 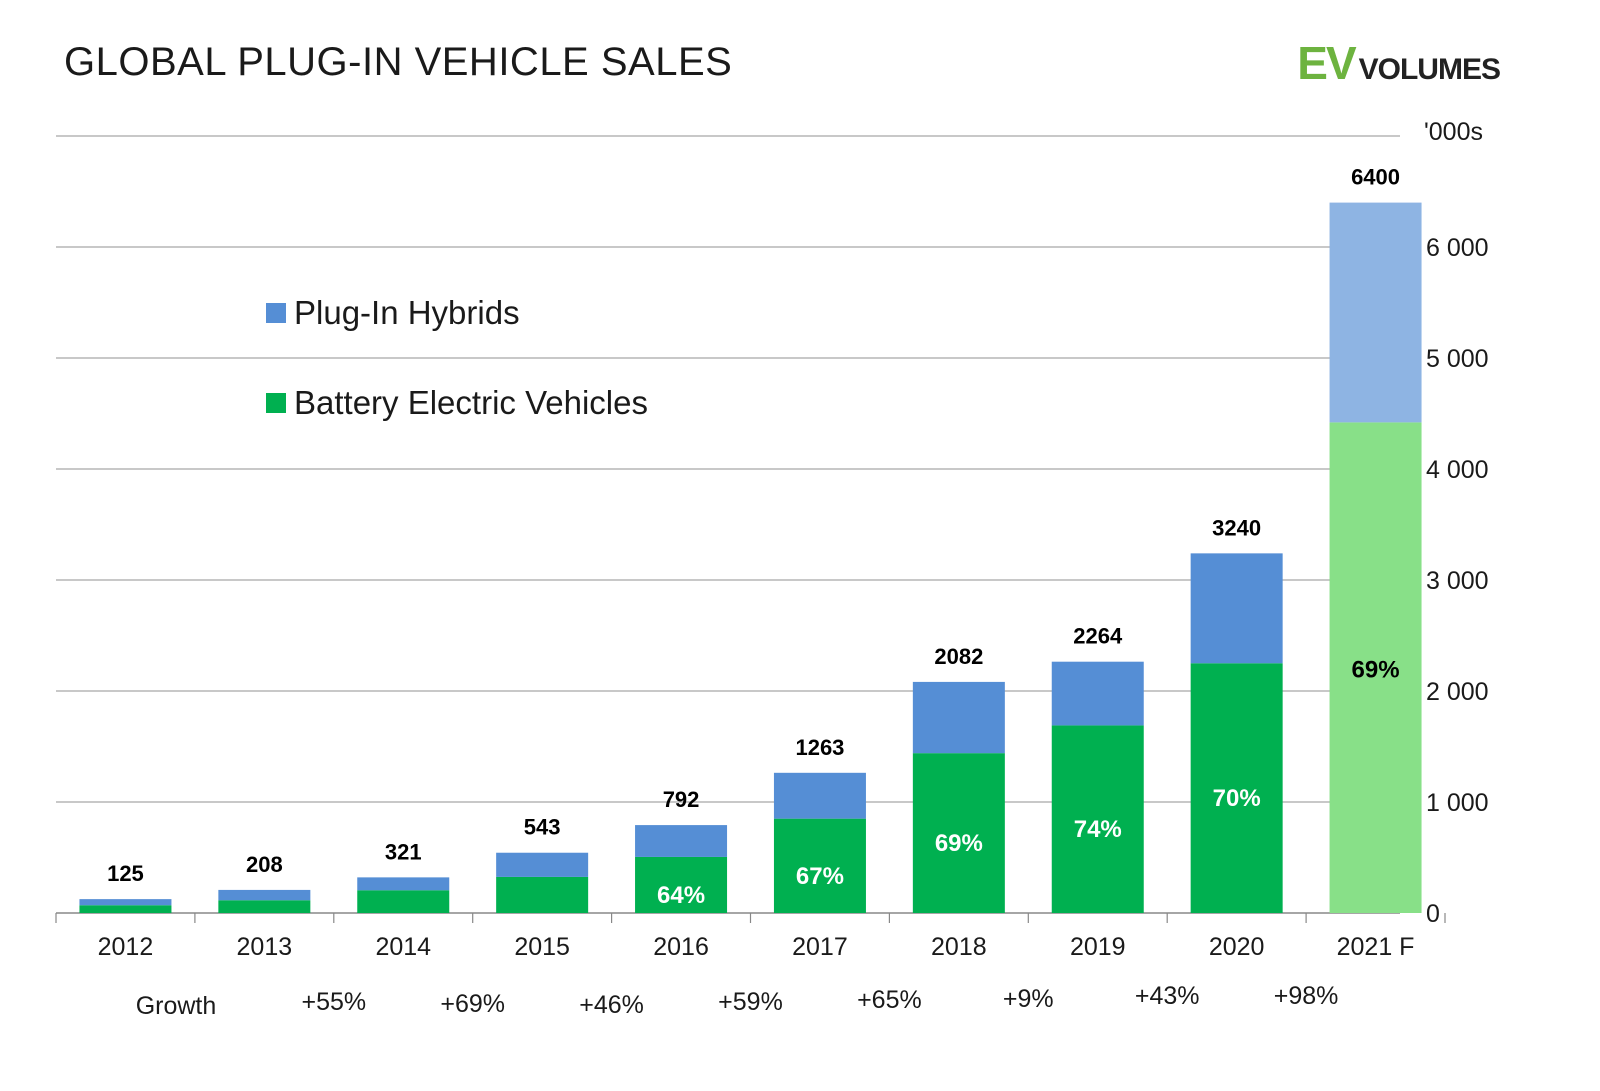 What do you see at coordinates (1098, 829) in the screenshot?
I see `bev-share-label: 74%` at bounding box center [1098, 829].